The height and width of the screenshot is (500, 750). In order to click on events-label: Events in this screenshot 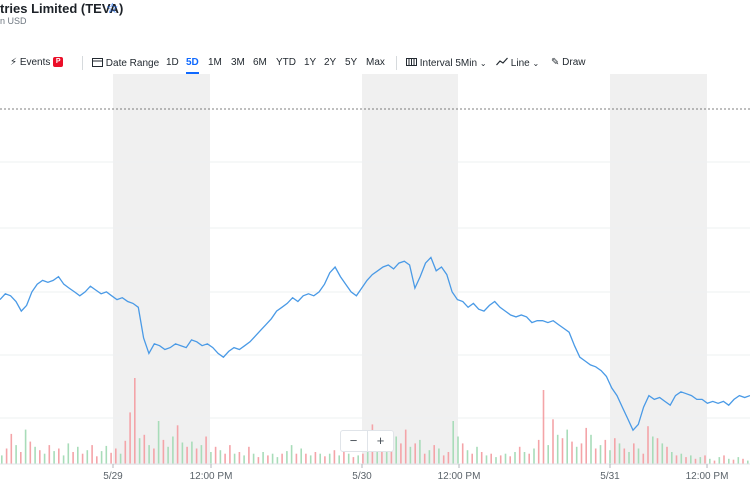, I will do `click(35, 62)`.